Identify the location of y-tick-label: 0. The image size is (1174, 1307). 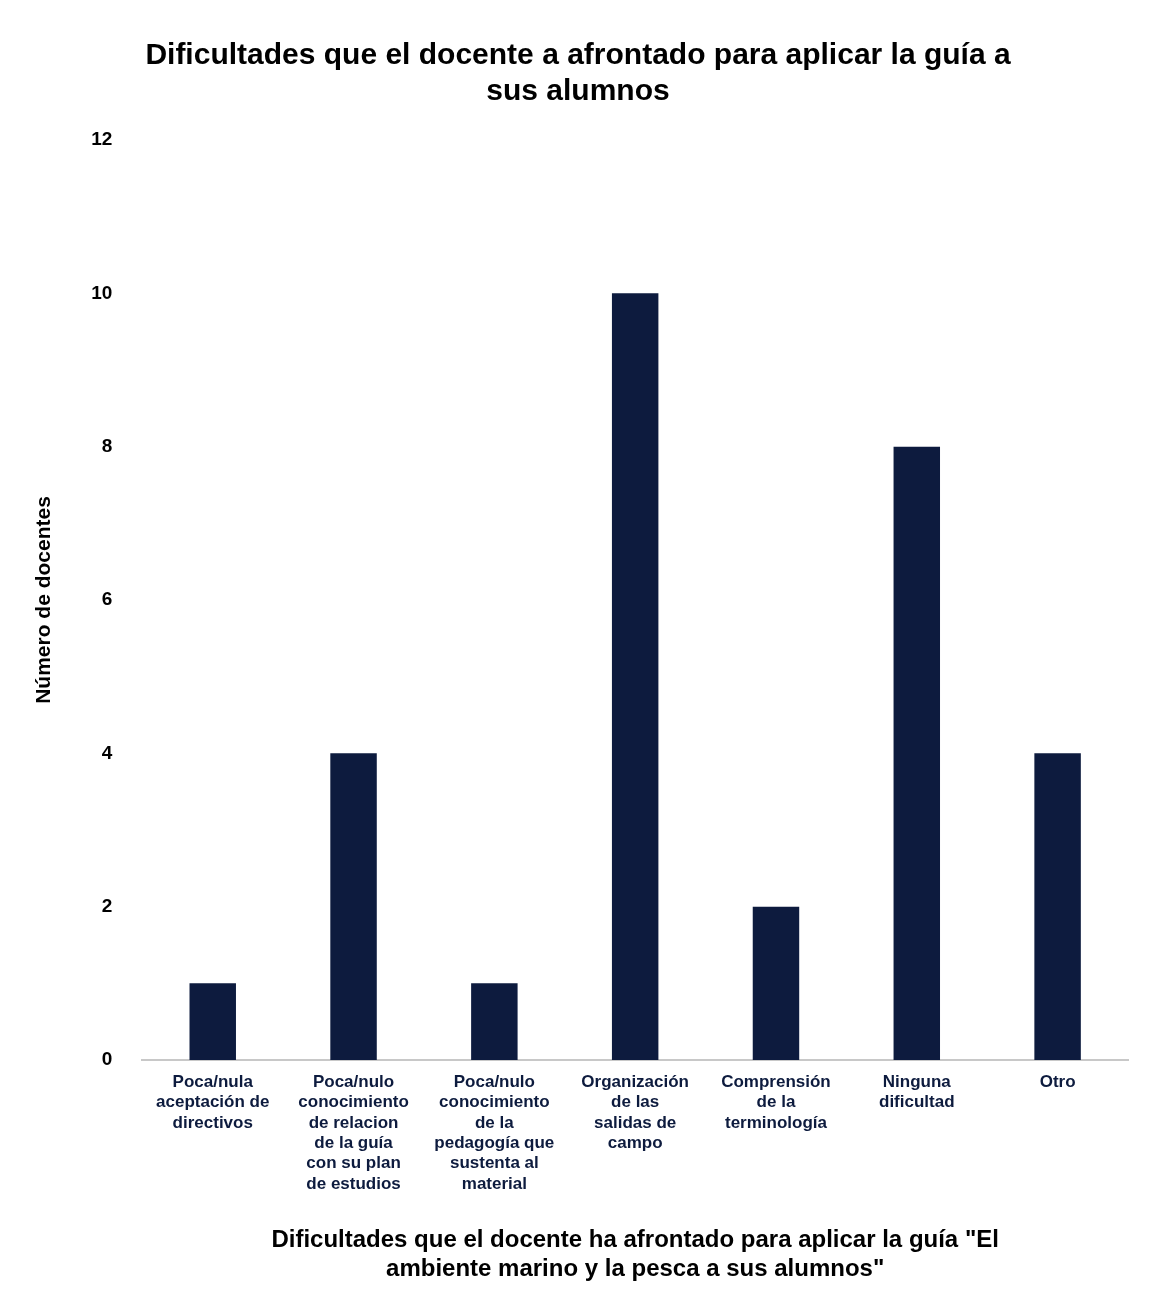
(107, 1059).